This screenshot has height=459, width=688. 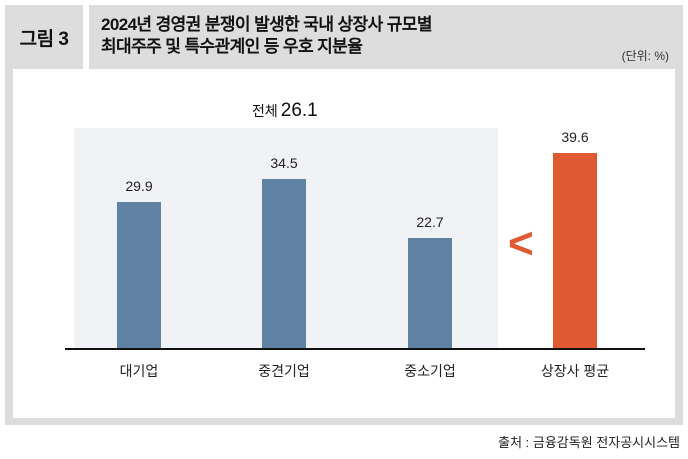 What do you see at coordinates (265, 111) in the screenshot?
I see `total-label: 전체` at bounding box center [265, 111].